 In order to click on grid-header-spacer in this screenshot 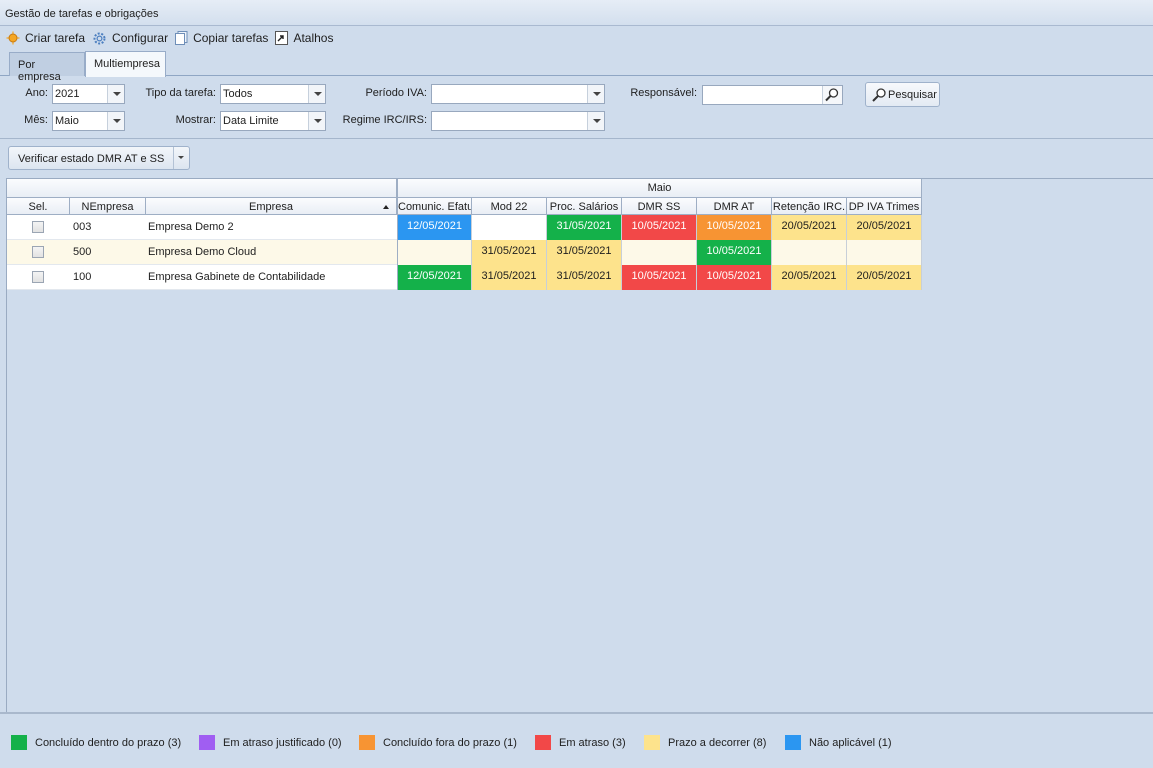, I will do `click(202, 188)`.